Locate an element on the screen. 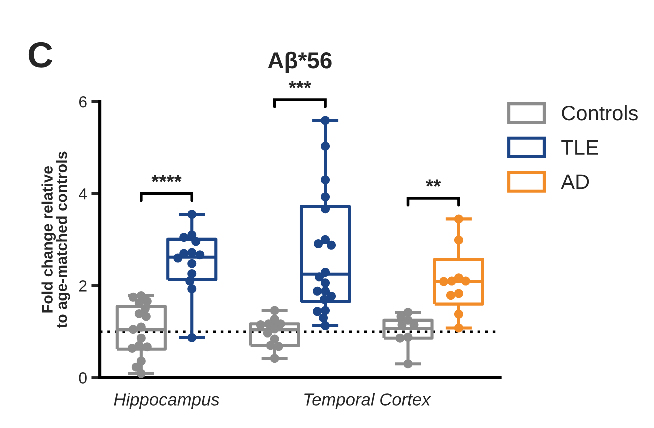  legend-label: Controls is located at coordinates (600, 113).